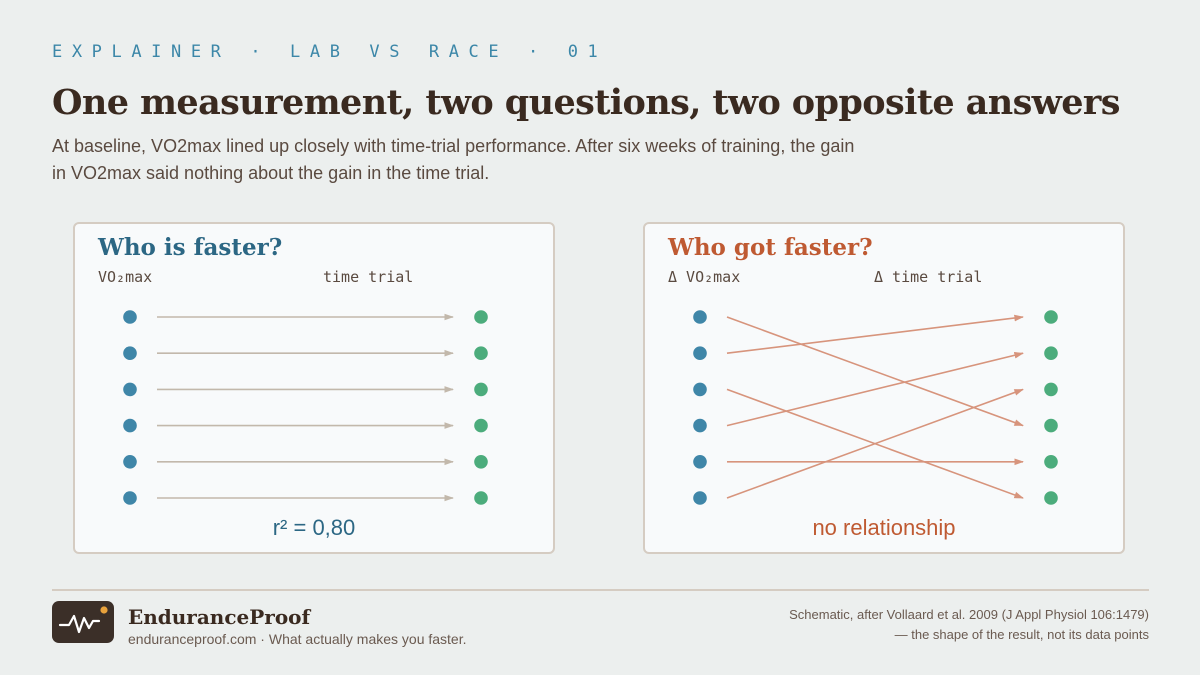  Describe the element at coordinates (770, 247) in the screenshot. I see `panel-title: Who got faster?` at that location.